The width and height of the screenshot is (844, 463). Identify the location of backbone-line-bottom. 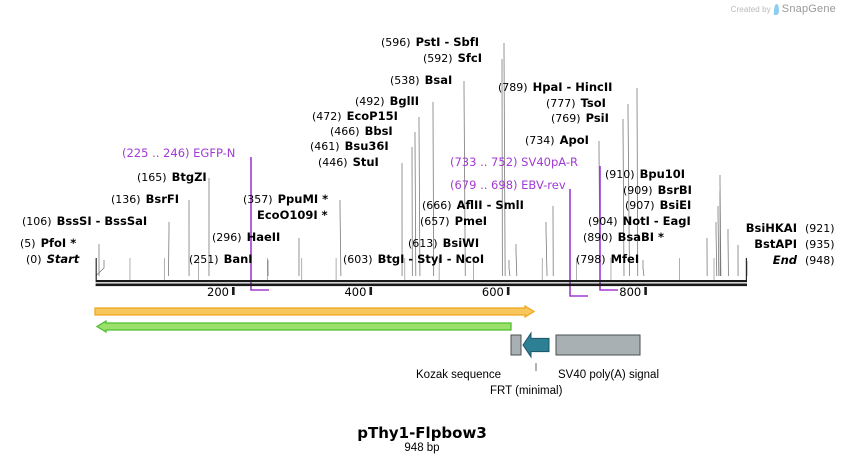
(421, 285).